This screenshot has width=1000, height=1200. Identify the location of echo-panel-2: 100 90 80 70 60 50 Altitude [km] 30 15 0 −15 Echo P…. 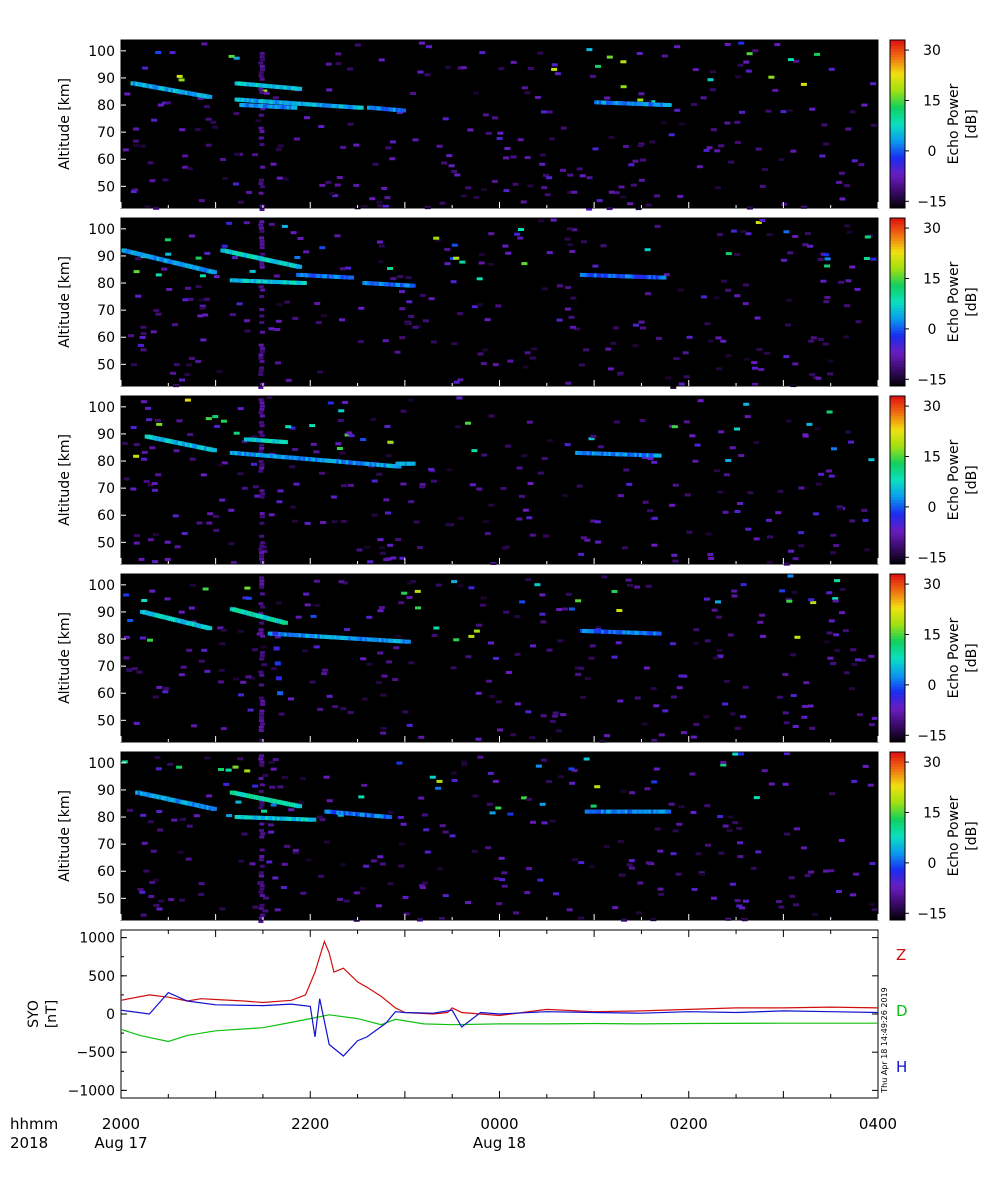
(518, 303).